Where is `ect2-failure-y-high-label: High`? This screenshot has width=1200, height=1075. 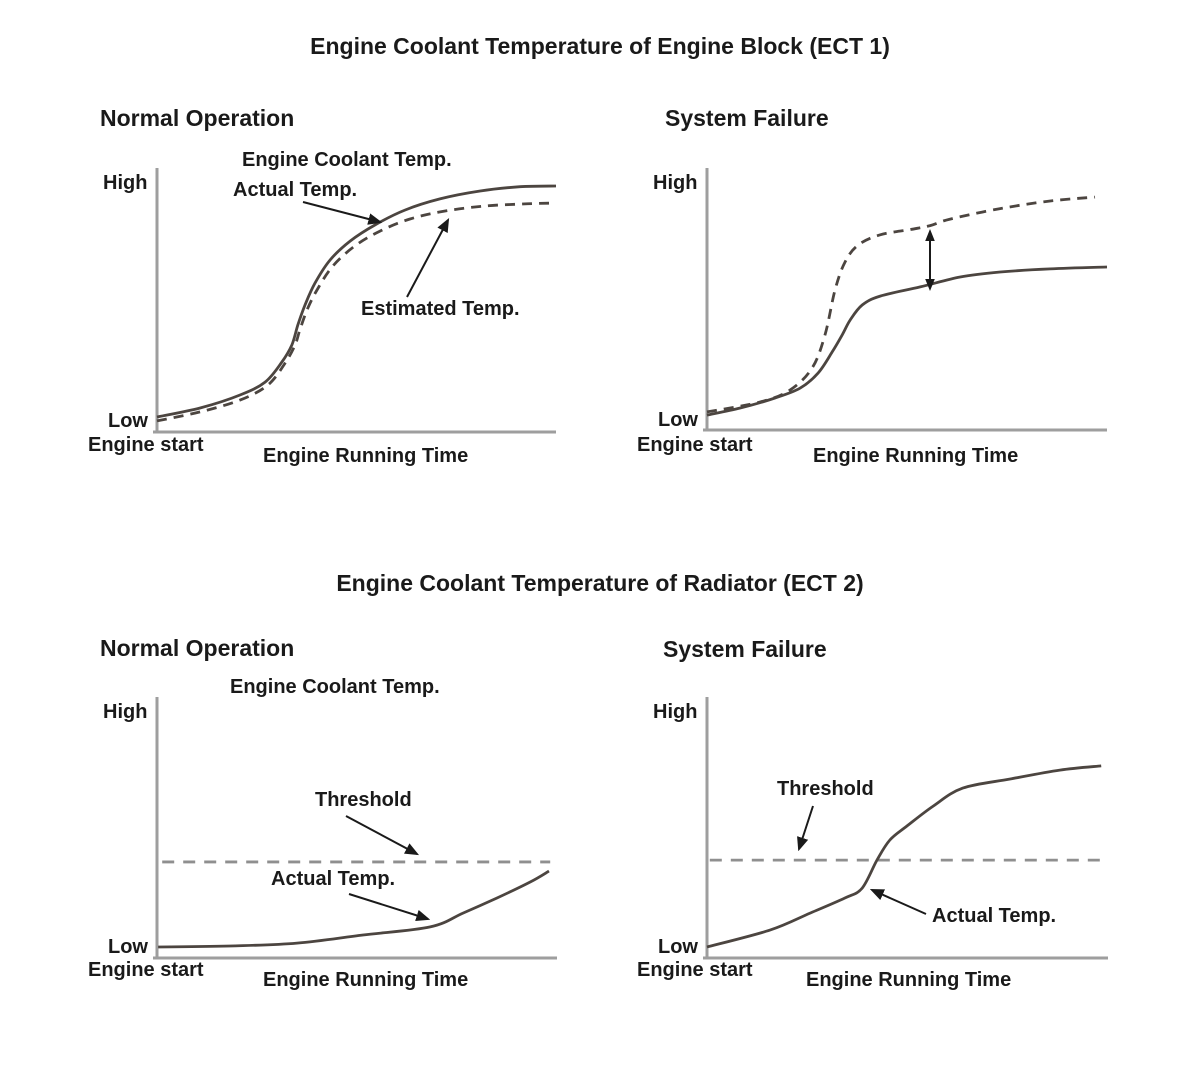
ect2-failure-y-high-label: High is located at coordinates (675, 712).